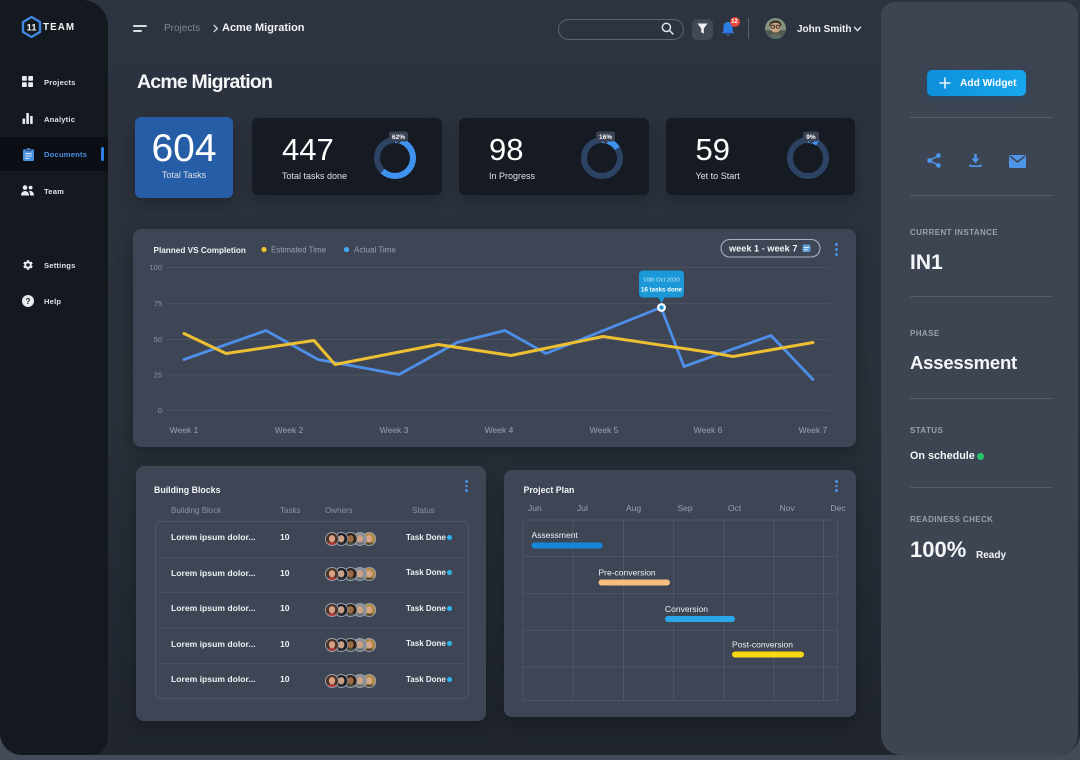 This screenshot has width=1080, height=760. What do you see at coordinates (160, 410) in the screenshot?
I see `svg-text: 0` at bounding box center [160, 410].